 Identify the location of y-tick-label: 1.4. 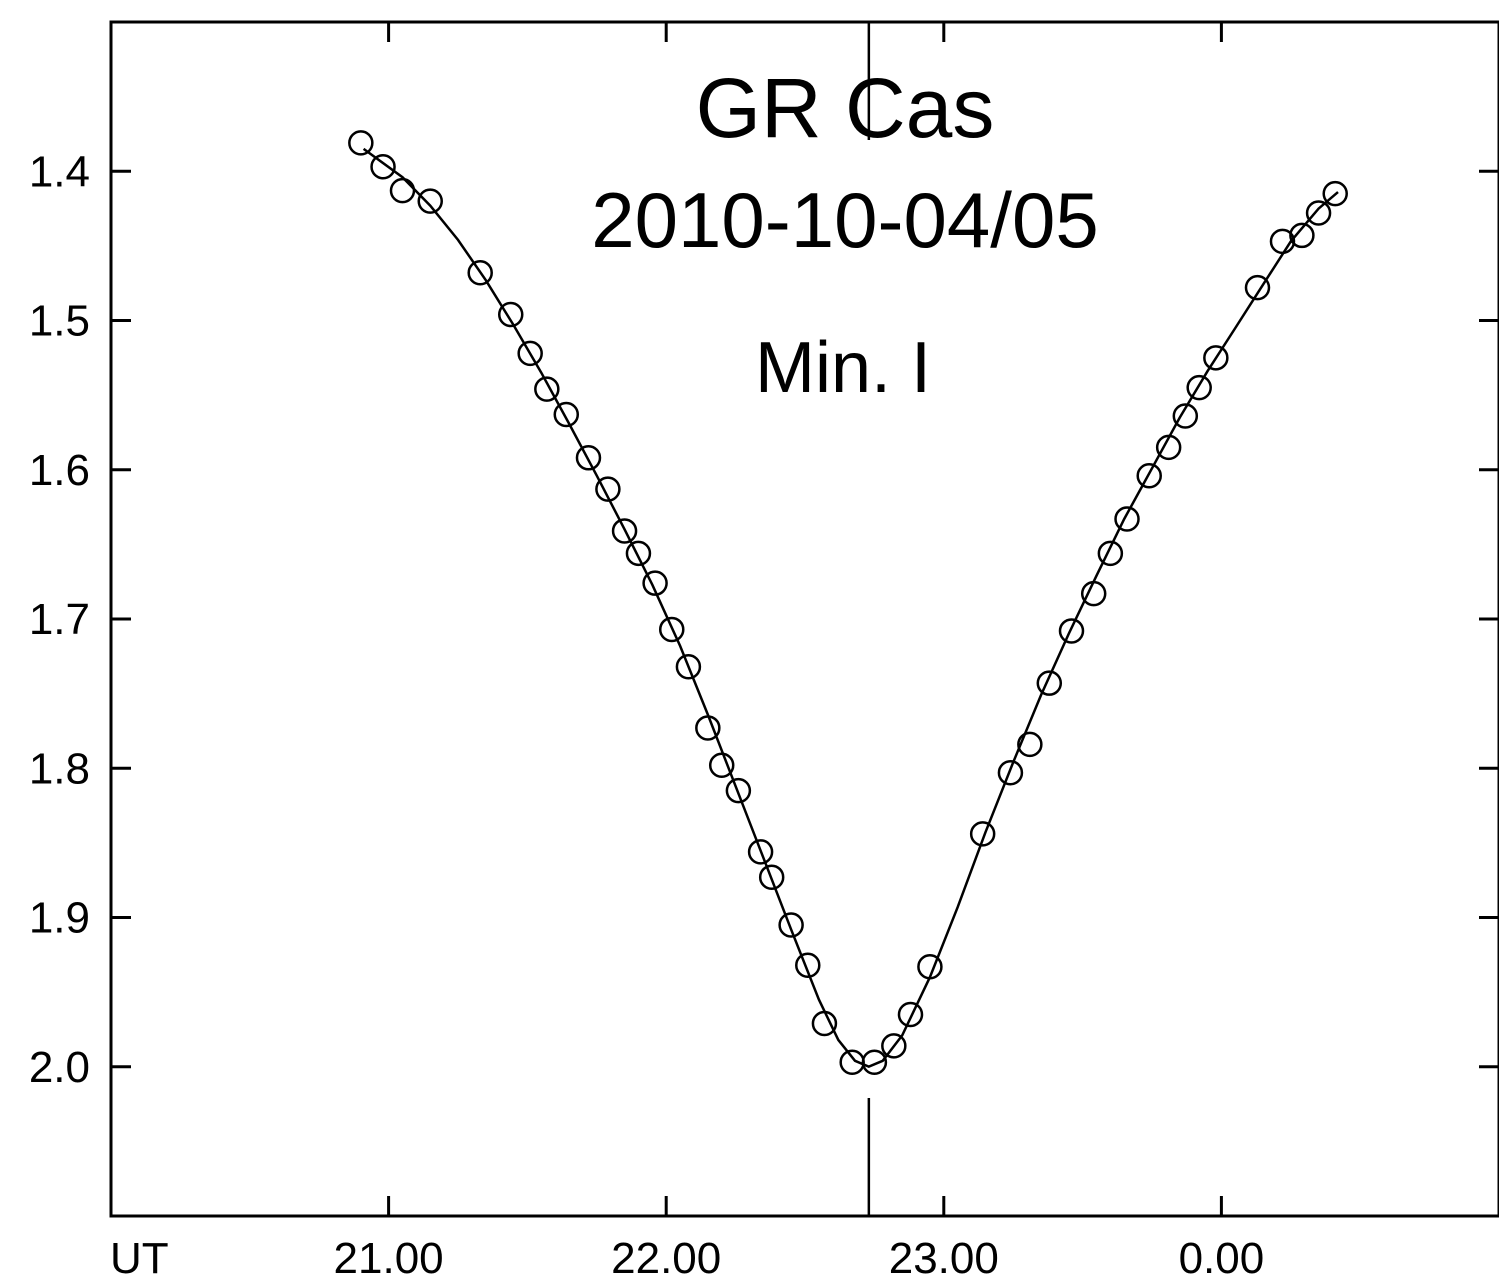
(59, 171).